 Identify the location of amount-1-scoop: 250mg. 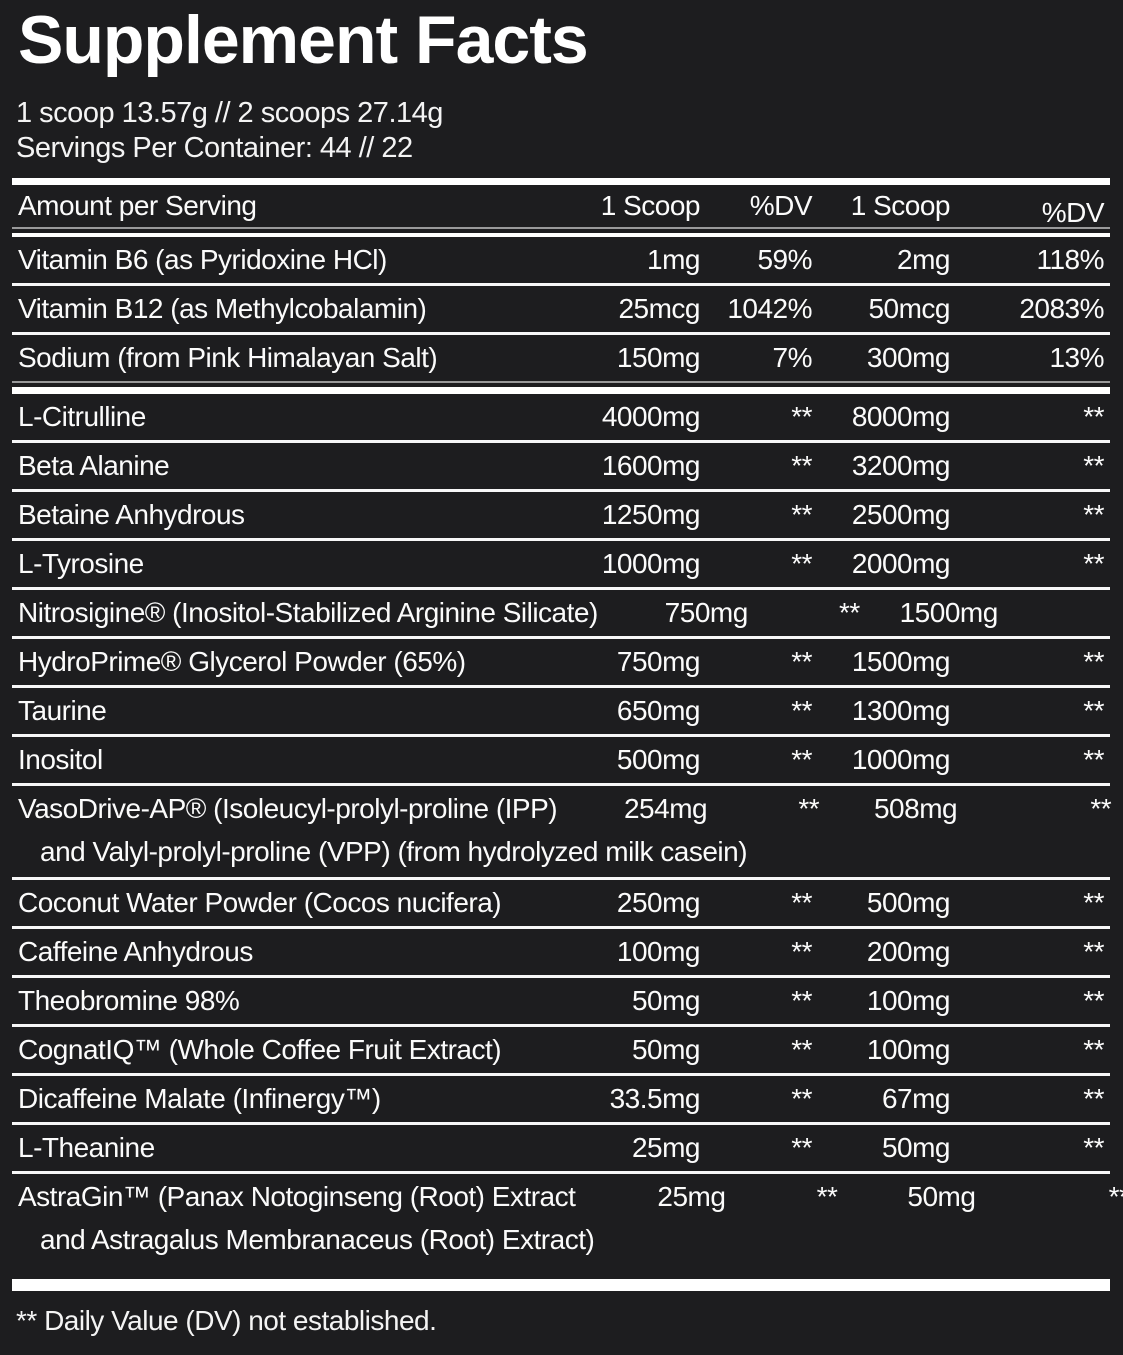
(658, 902).